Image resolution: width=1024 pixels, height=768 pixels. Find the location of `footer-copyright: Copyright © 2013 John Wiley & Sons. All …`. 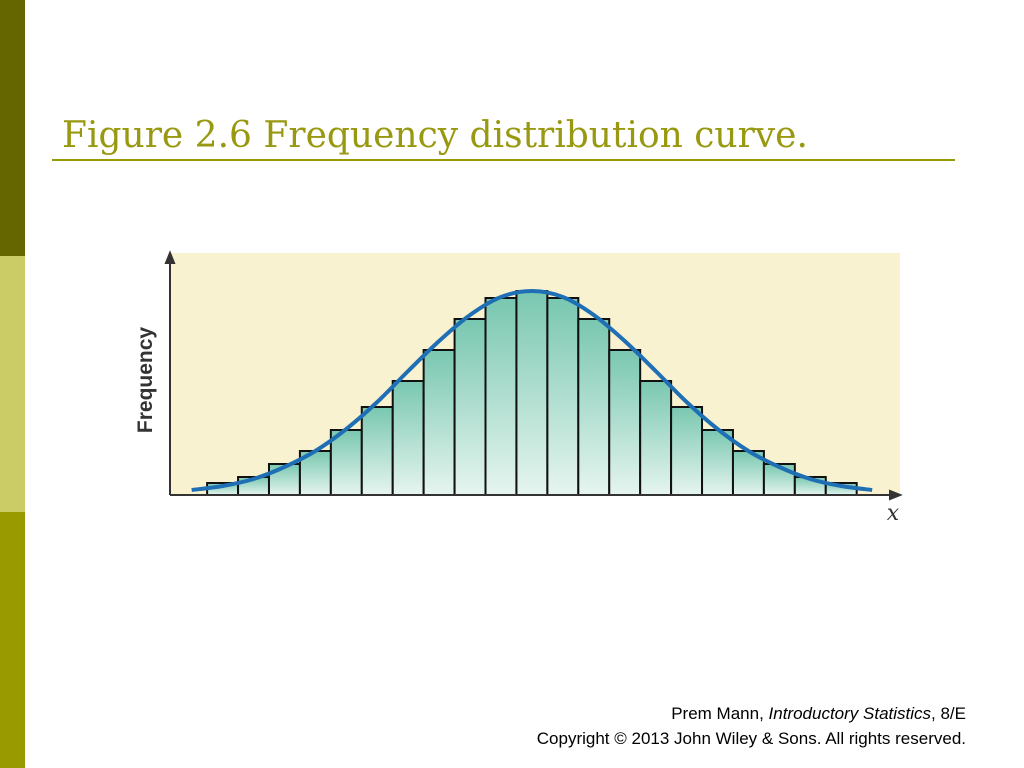

footer-copyright: Copyright © 2013 John Wiley & Sons. All … is located at coordinates (751, 738).